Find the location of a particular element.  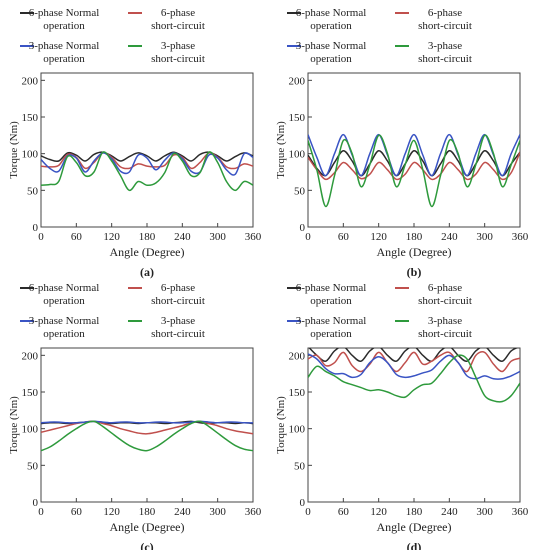

series-line-six_short is located at coordinates (414, 166).